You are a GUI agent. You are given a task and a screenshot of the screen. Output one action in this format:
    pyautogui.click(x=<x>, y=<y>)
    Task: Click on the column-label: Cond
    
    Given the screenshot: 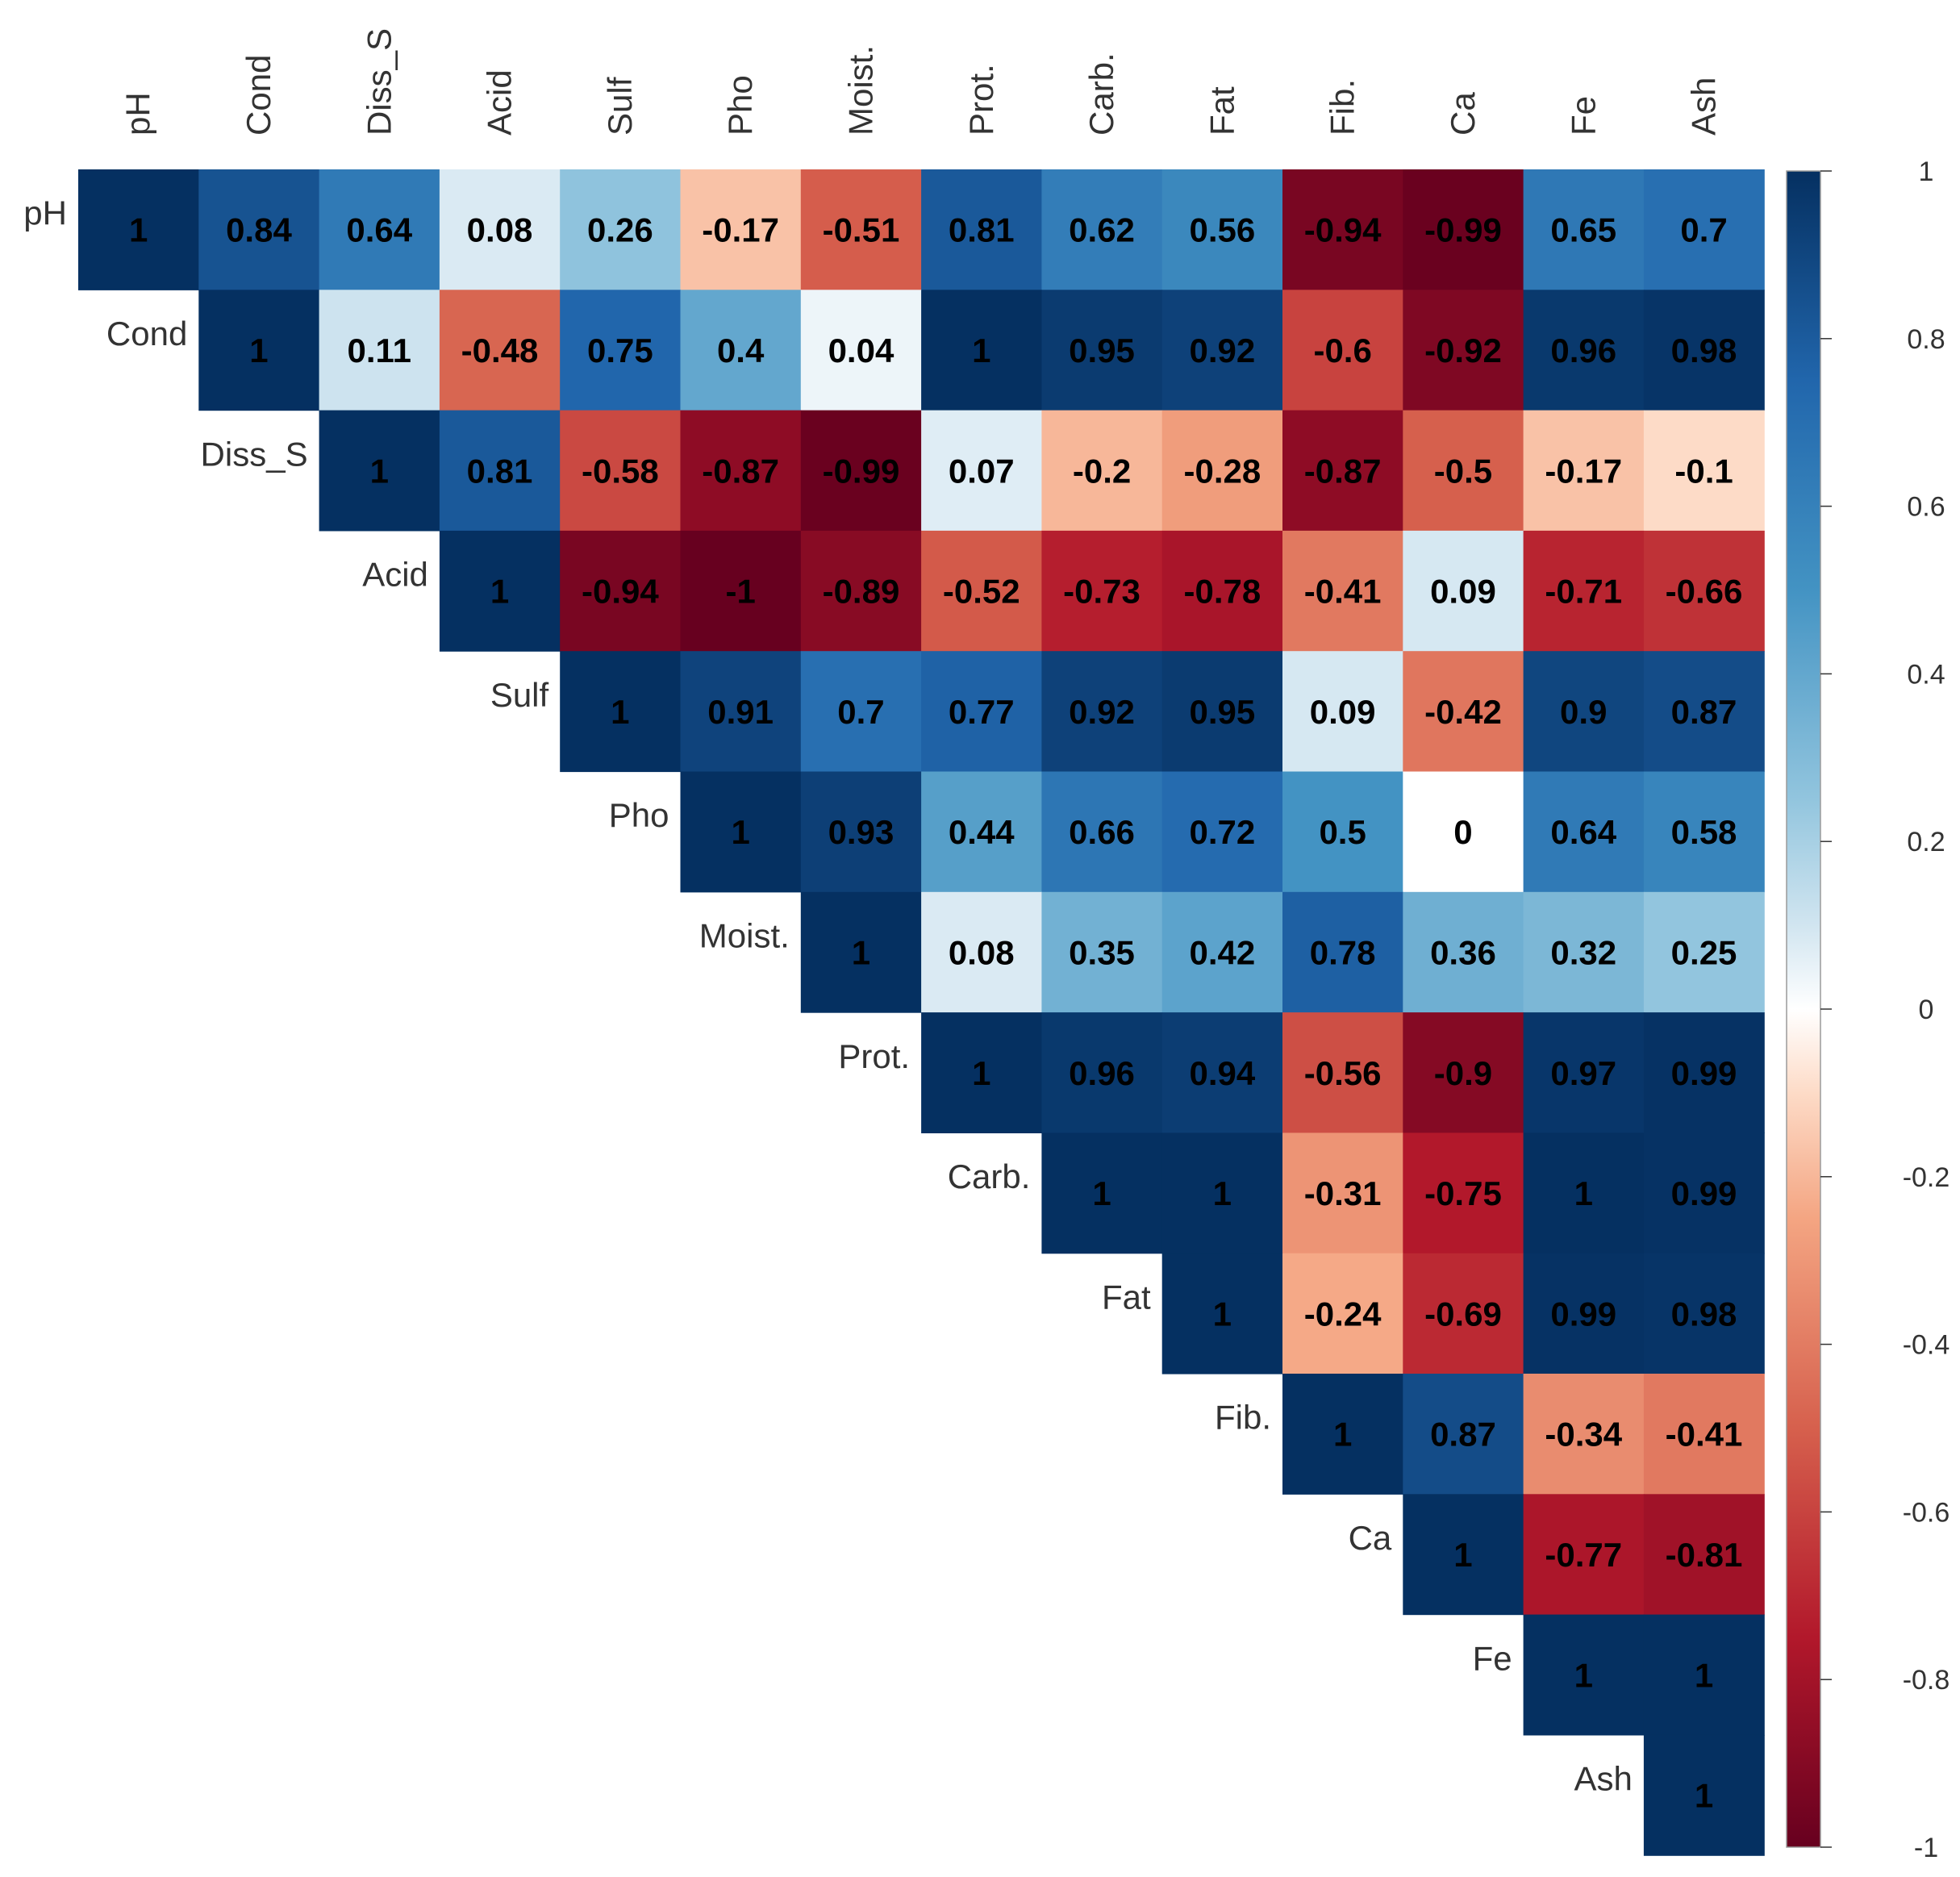 What is the action you would take?
    pyautogui.click(x=258, y=95)
    